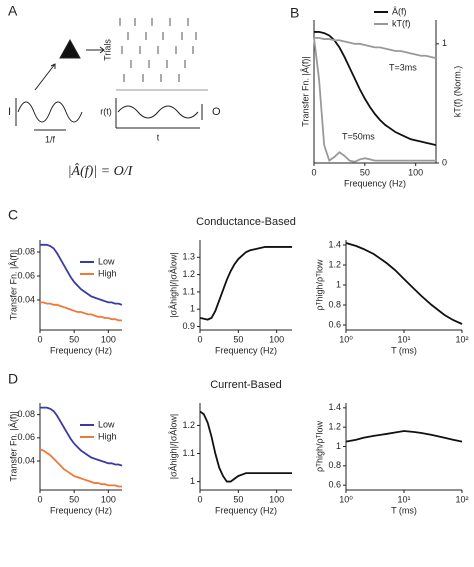 The width and height of the screenshot is (474, 567). I want to click on label: t, so click(158, 137).